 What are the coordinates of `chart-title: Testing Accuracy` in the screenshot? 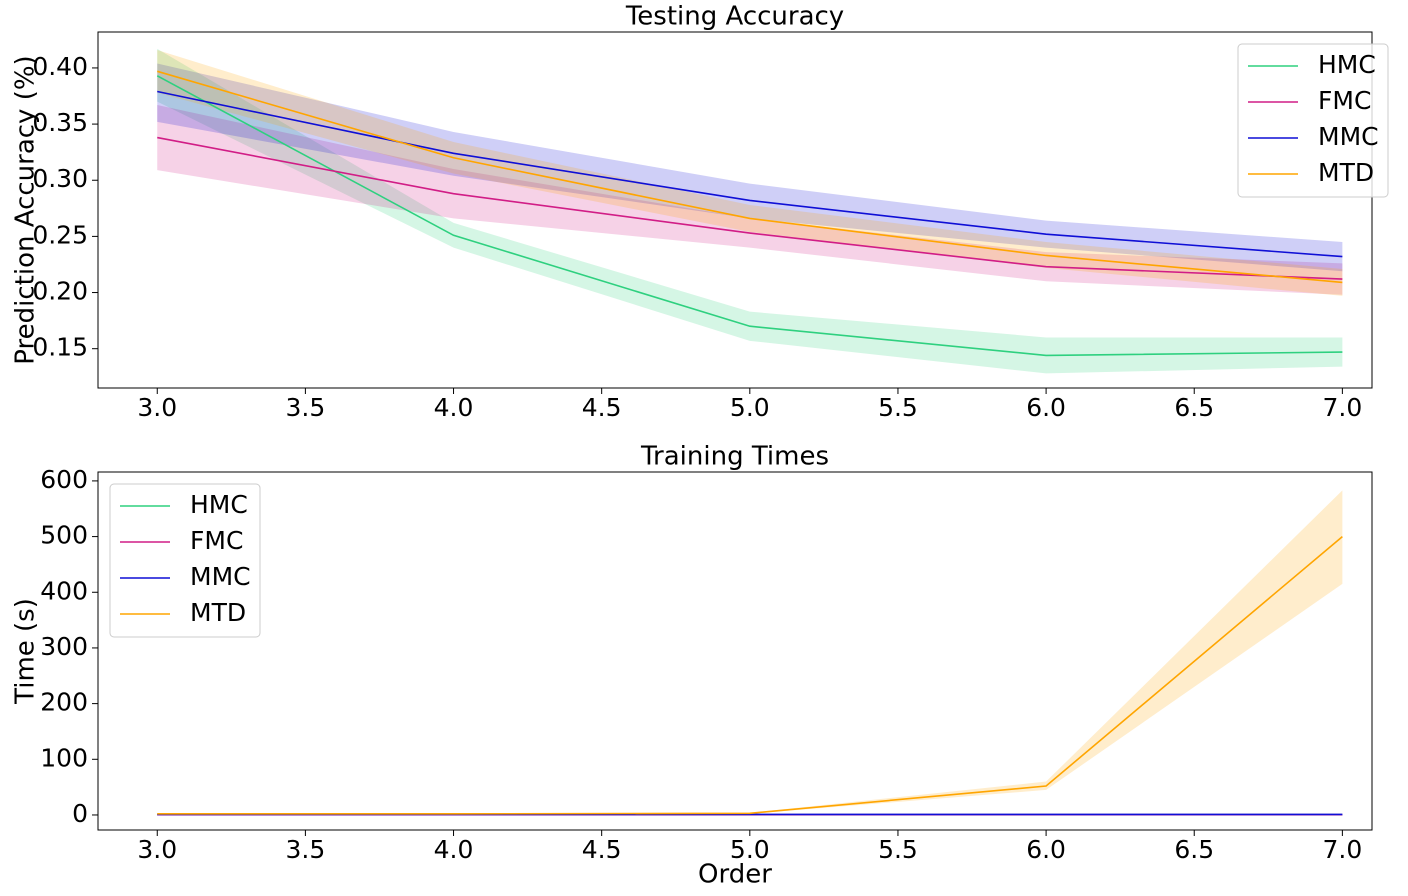 It's located at (734, 17).